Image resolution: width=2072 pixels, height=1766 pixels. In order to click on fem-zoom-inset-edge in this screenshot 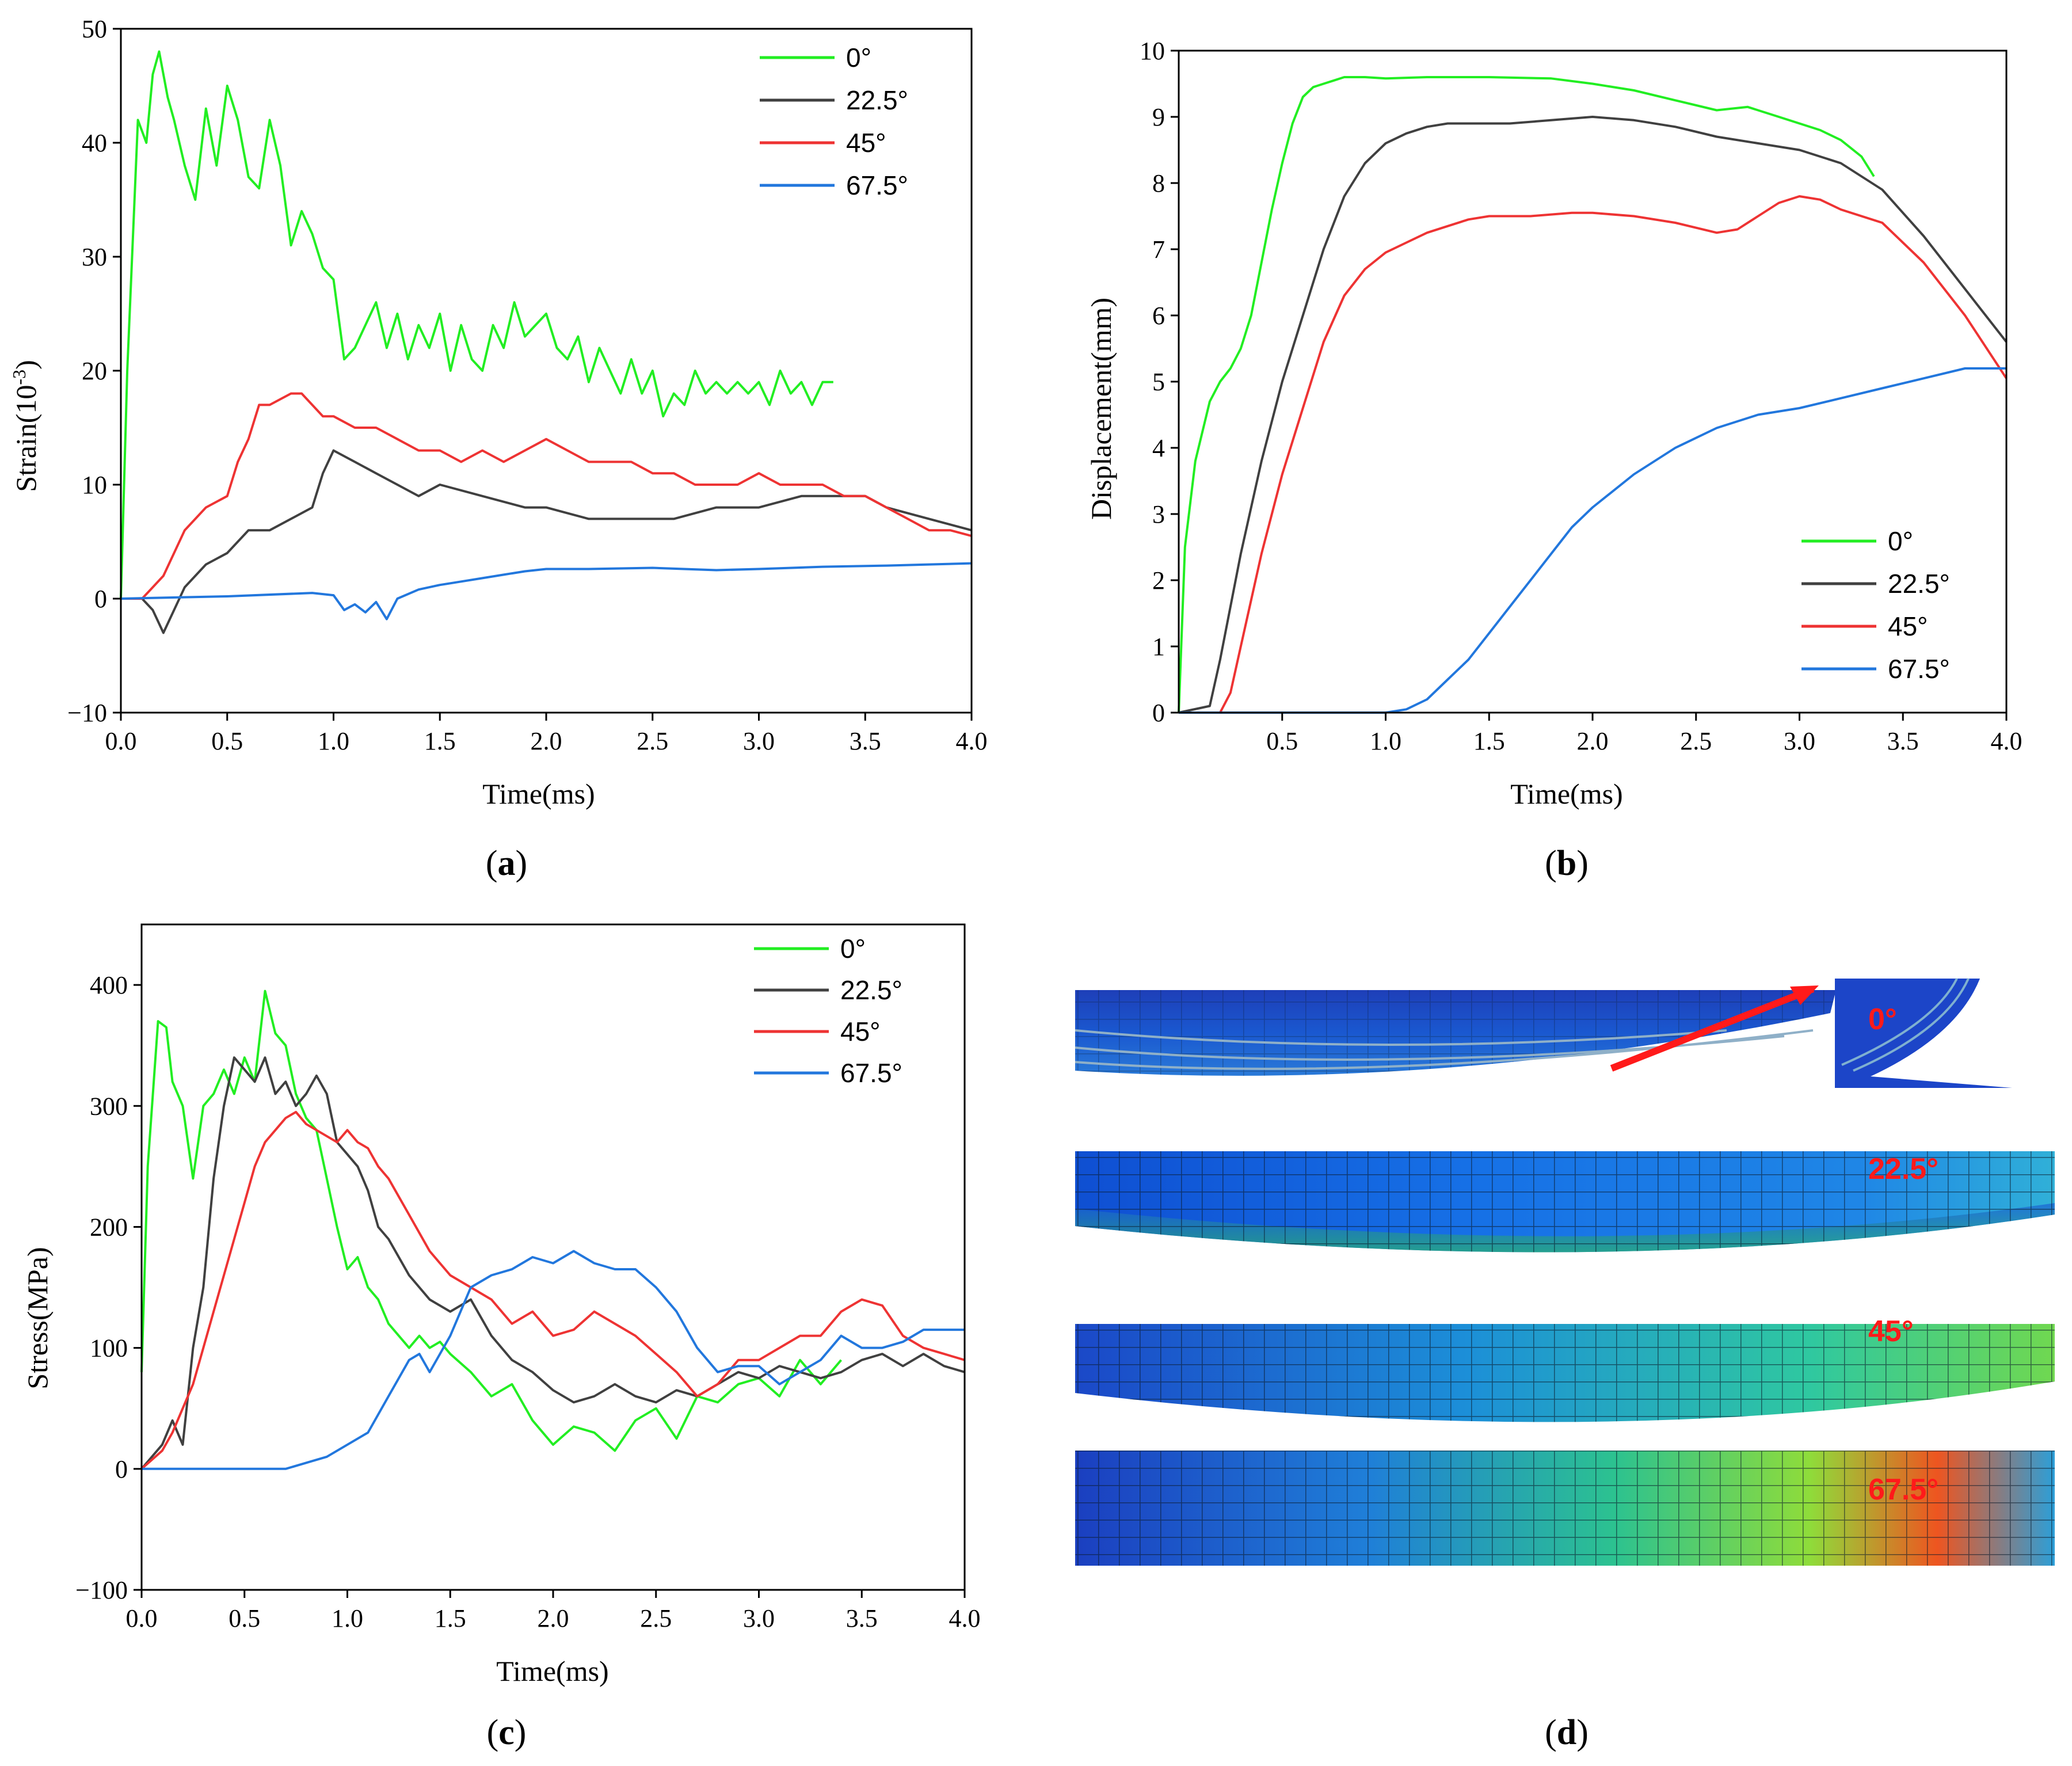, I will do `click(1942, 1033)`.